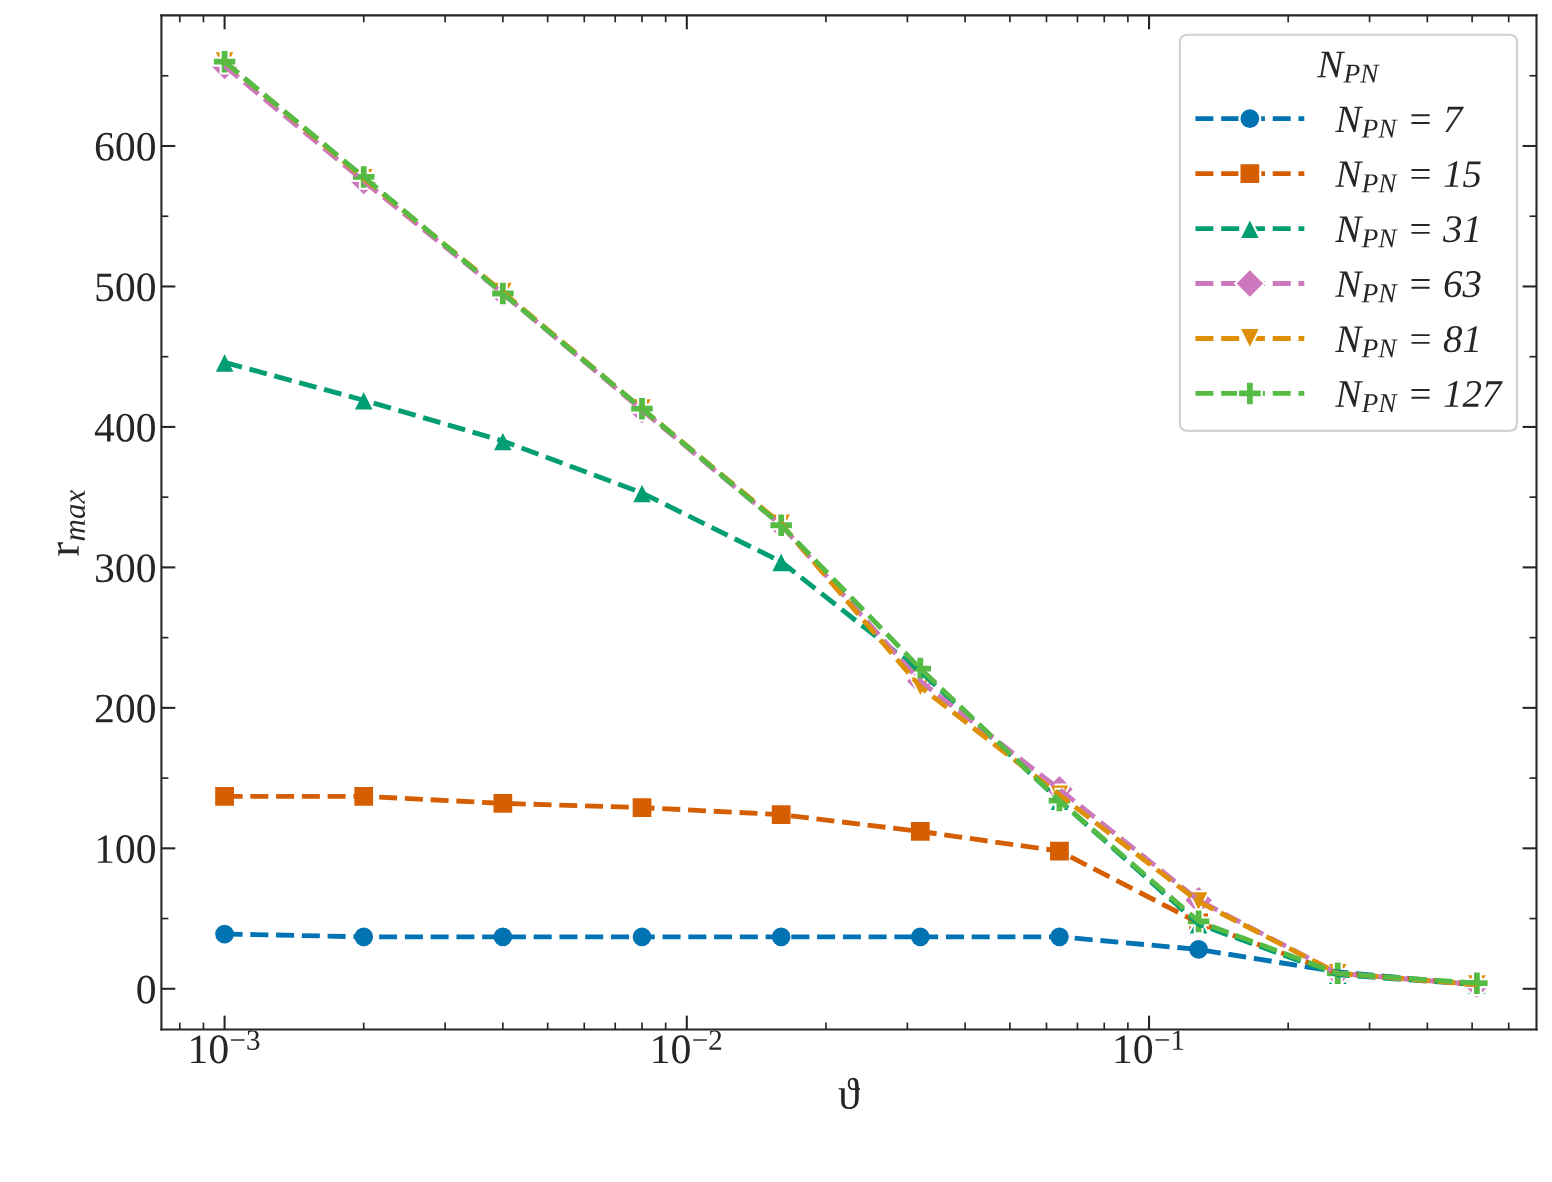 This screenshot has width=1552, height=1182. Describe the element at coordinates (1408, 177) in the screenshot. I see `legend-label: N$_{PN}$ = 15` at that location.